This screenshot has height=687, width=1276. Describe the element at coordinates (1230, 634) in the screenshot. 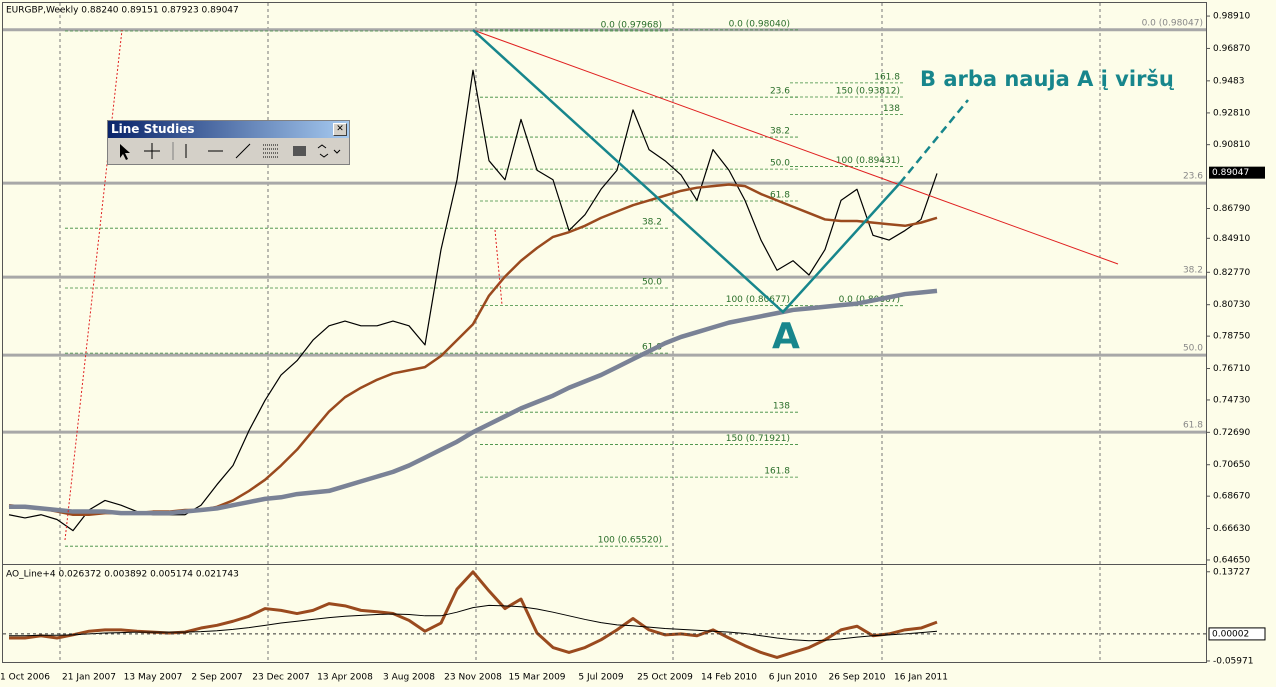

I see `value-tag-label: 0.00002` at that location.